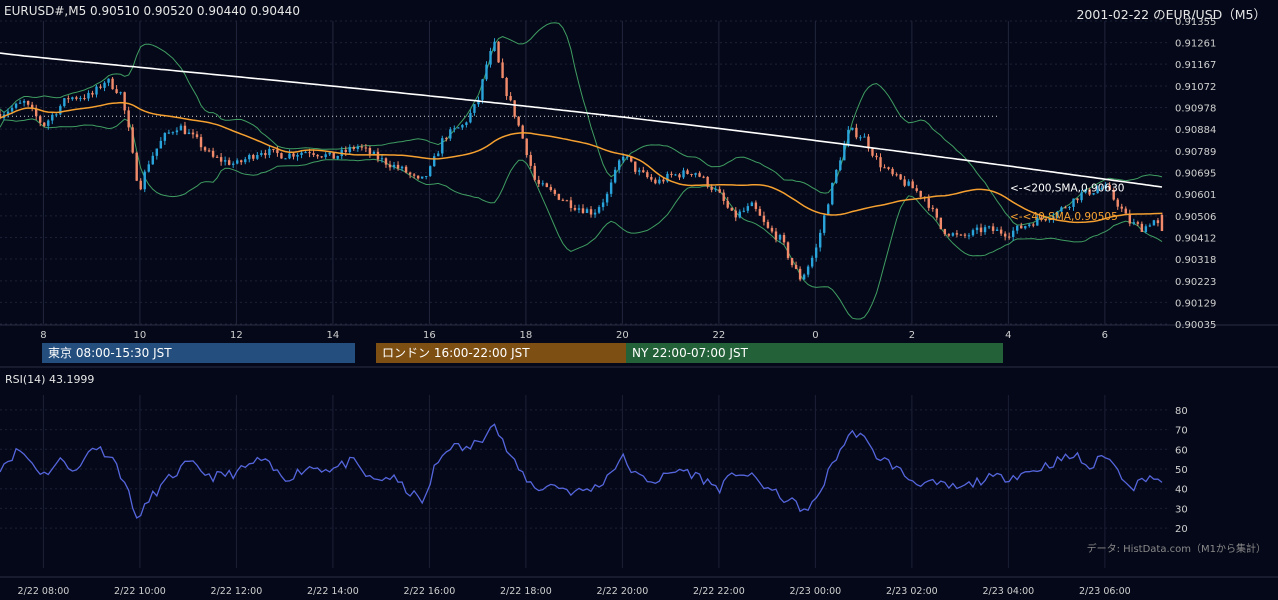  Describe the element at coordinates (44, 591) in the screenshot. I see `rsi-time-tick-label: 2/22 08:00` at that location.